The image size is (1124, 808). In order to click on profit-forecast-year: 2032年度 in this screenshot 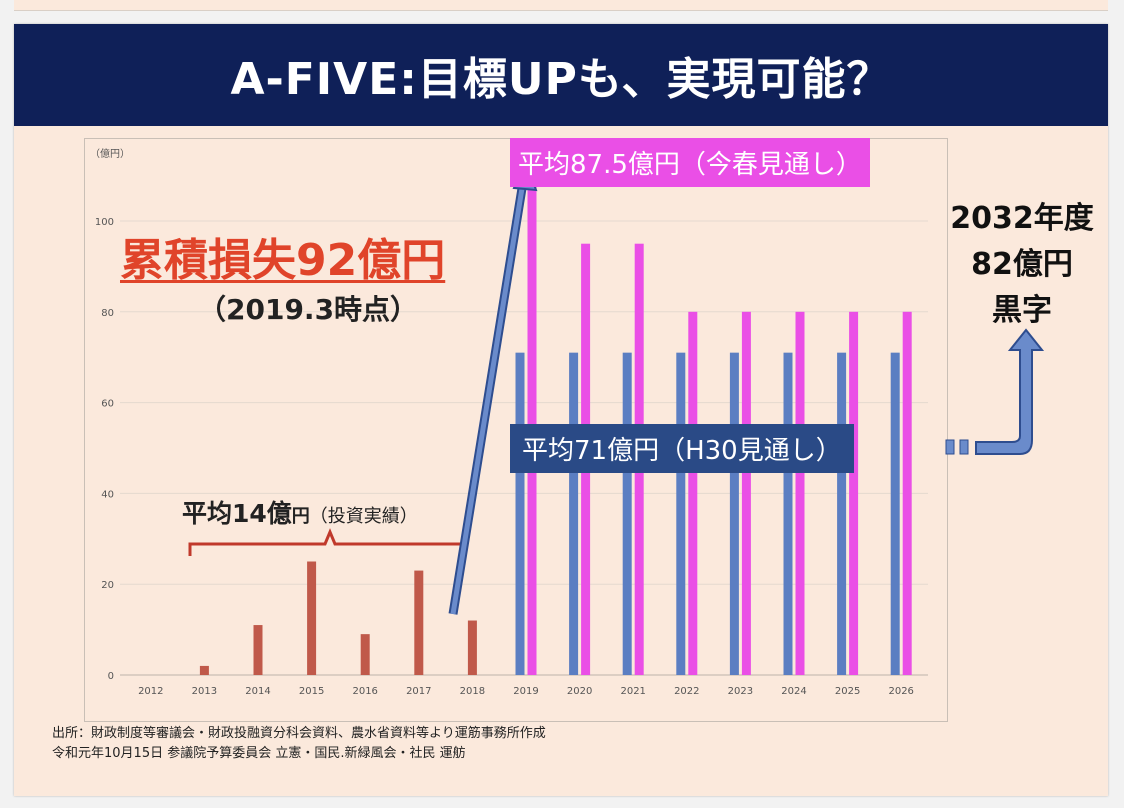, I will do `click(1022, 218)`.